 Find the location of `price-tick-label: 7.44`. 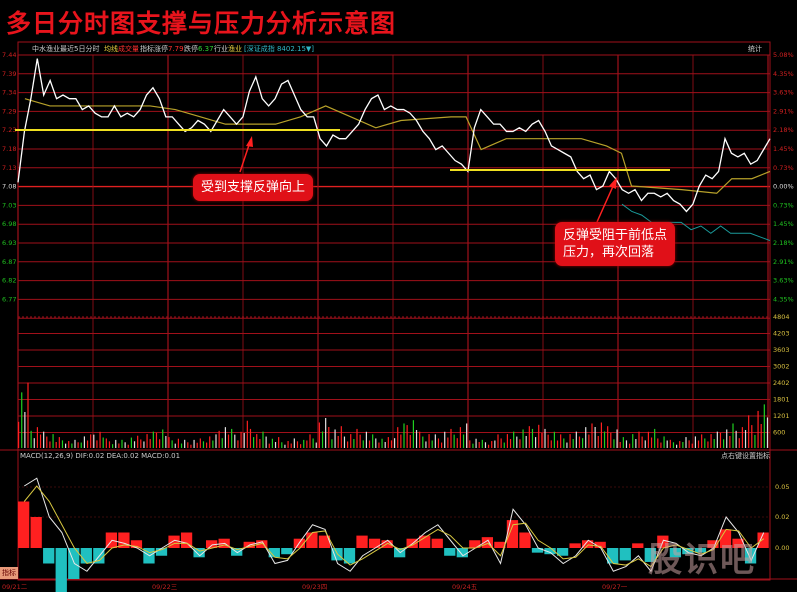

price-tick-label: 7.44 is located at coordinates (9, 55).